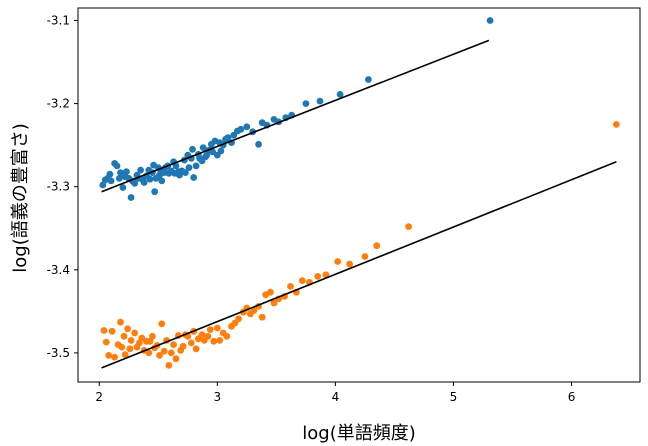 The image size is (648, 446). Describe the element at coordinates (99, 397) in the screenshot. I see `x-tick-label: 2` at that location.